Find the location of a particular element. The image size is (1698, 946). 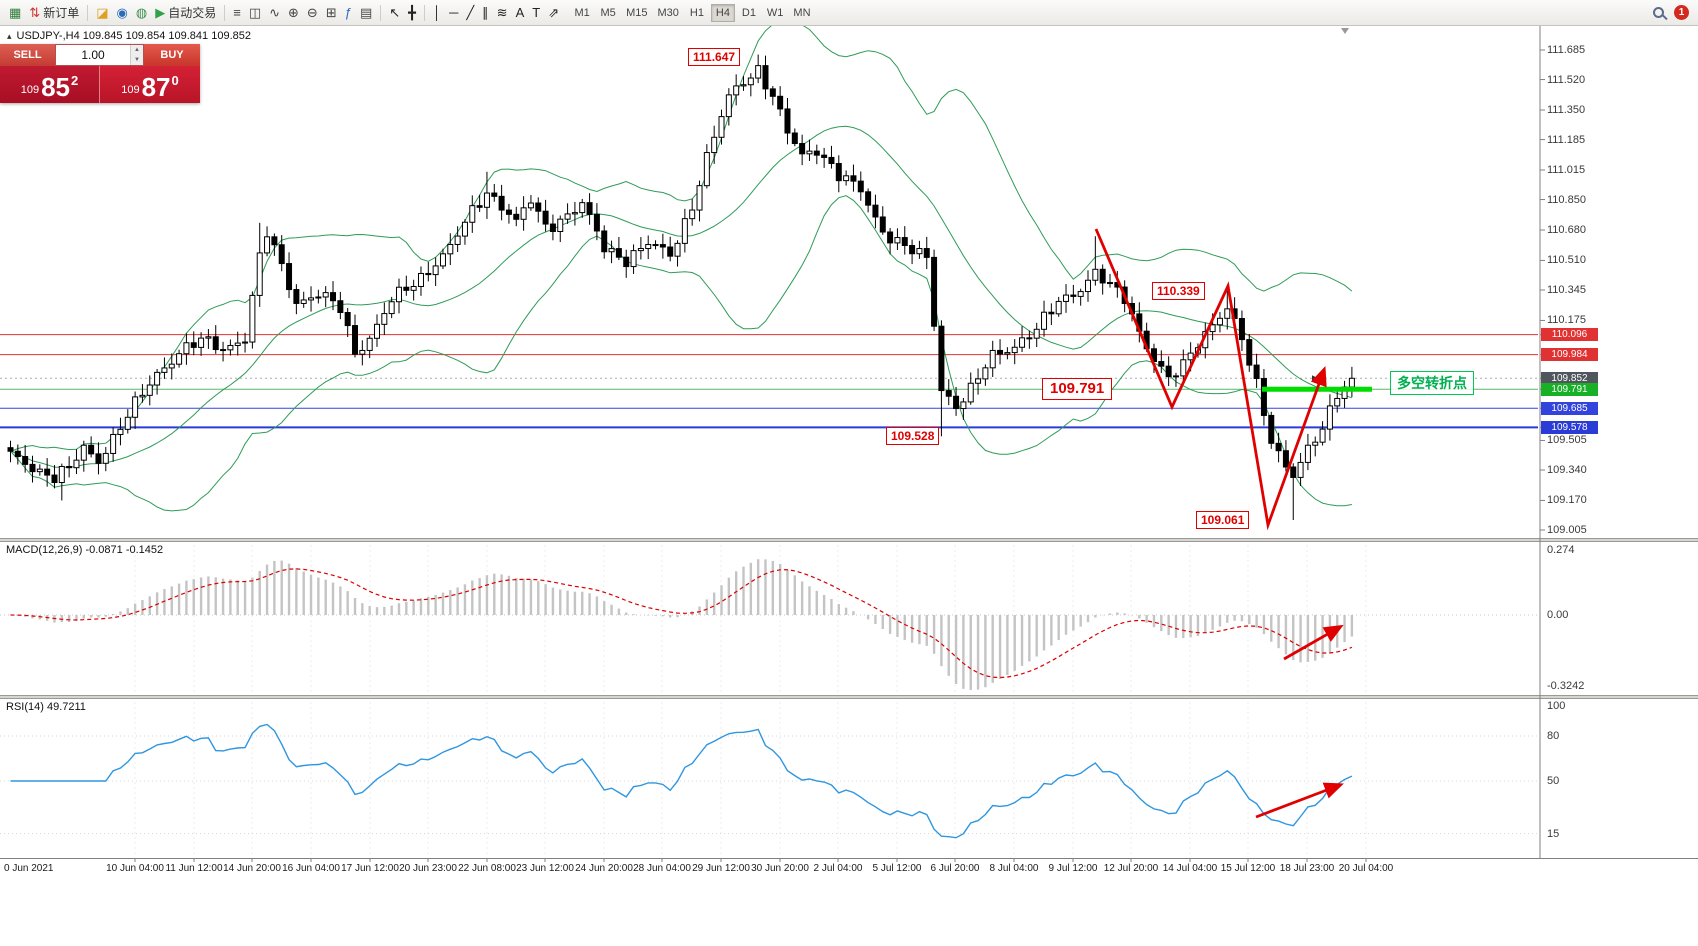

bar-chart-mode-button: ≡ is located at coordinates (237, 13).